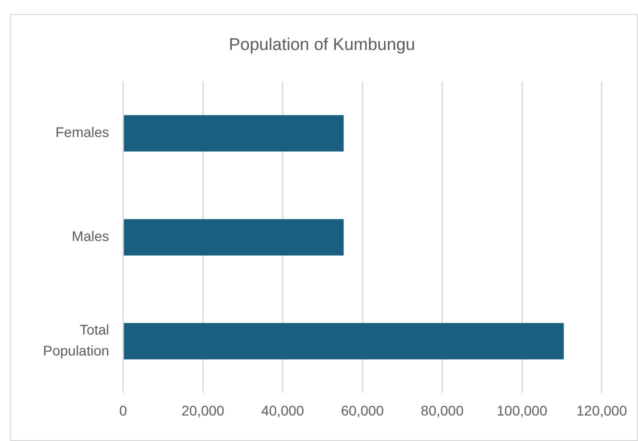  What do you see at coordinates (76, 340) in the screenshot?
I see `y-tick-label: Total Population` at bounding box center [76, 340].